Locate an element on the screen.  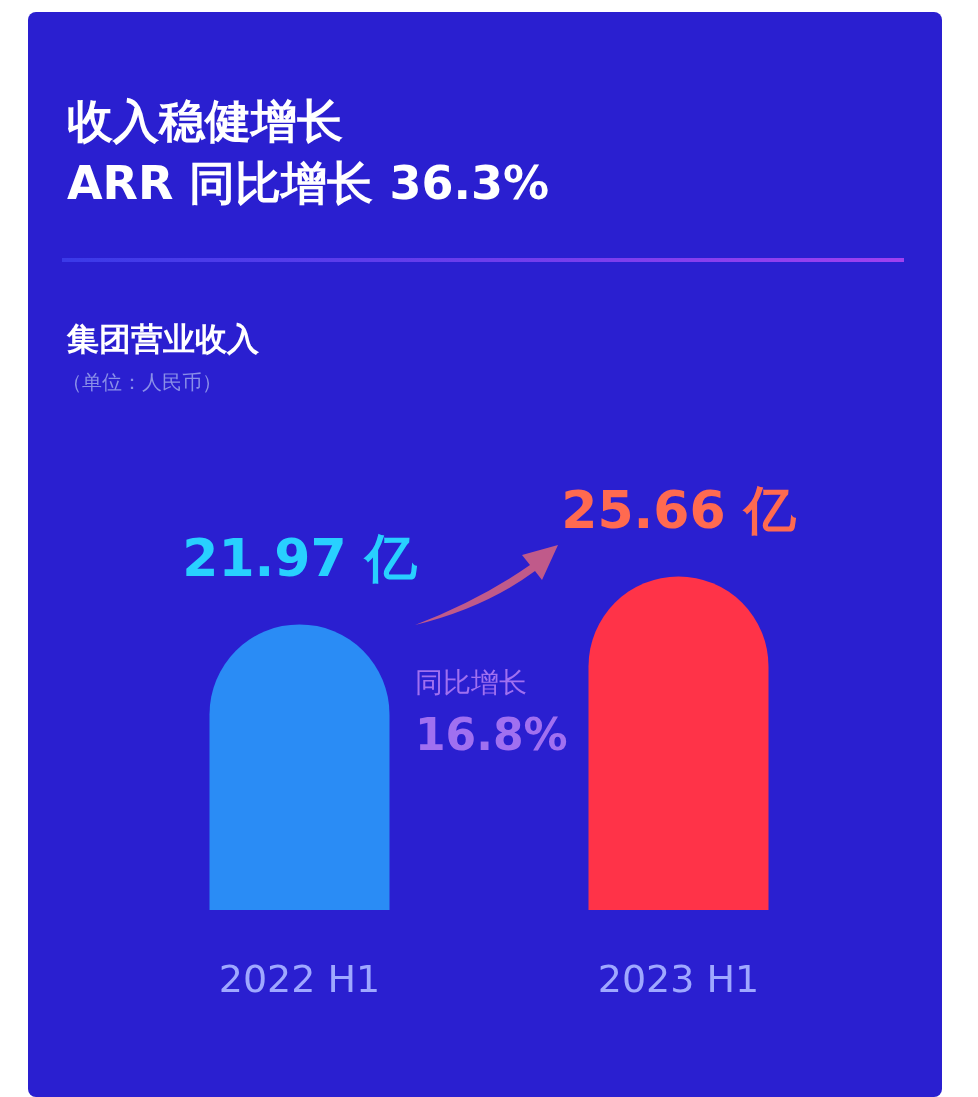
x-tick-label: 2022 H1 is located at coordinates (299, 979).